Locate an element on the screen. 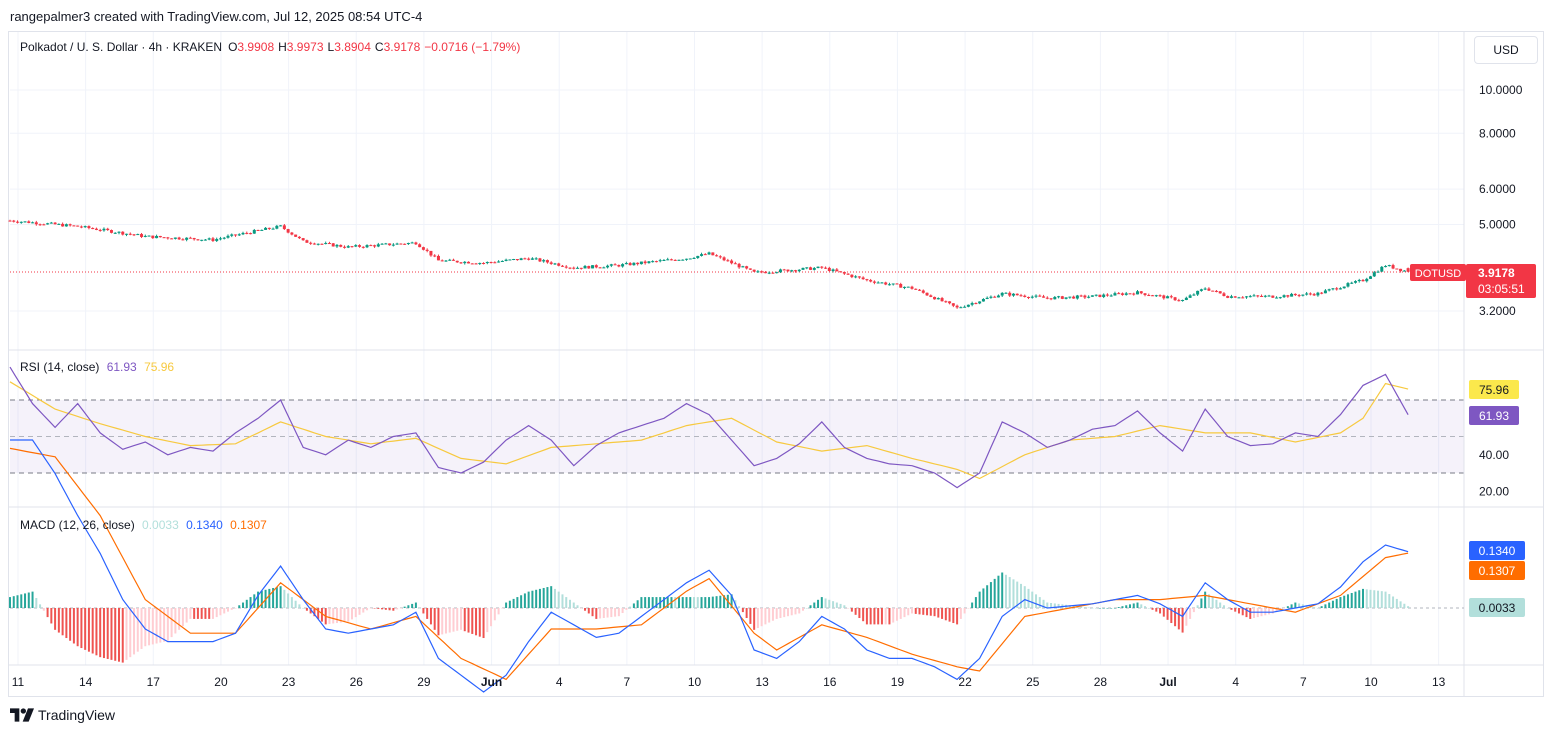  time-tick-label: 4 is located at coordinates (1235, 682).